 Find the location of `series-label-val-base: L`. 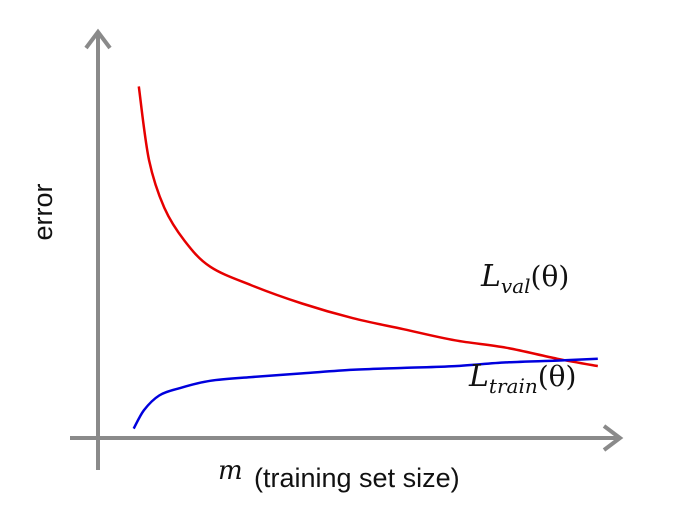

series-label-val-base: L is located at coordinates (490, 276).